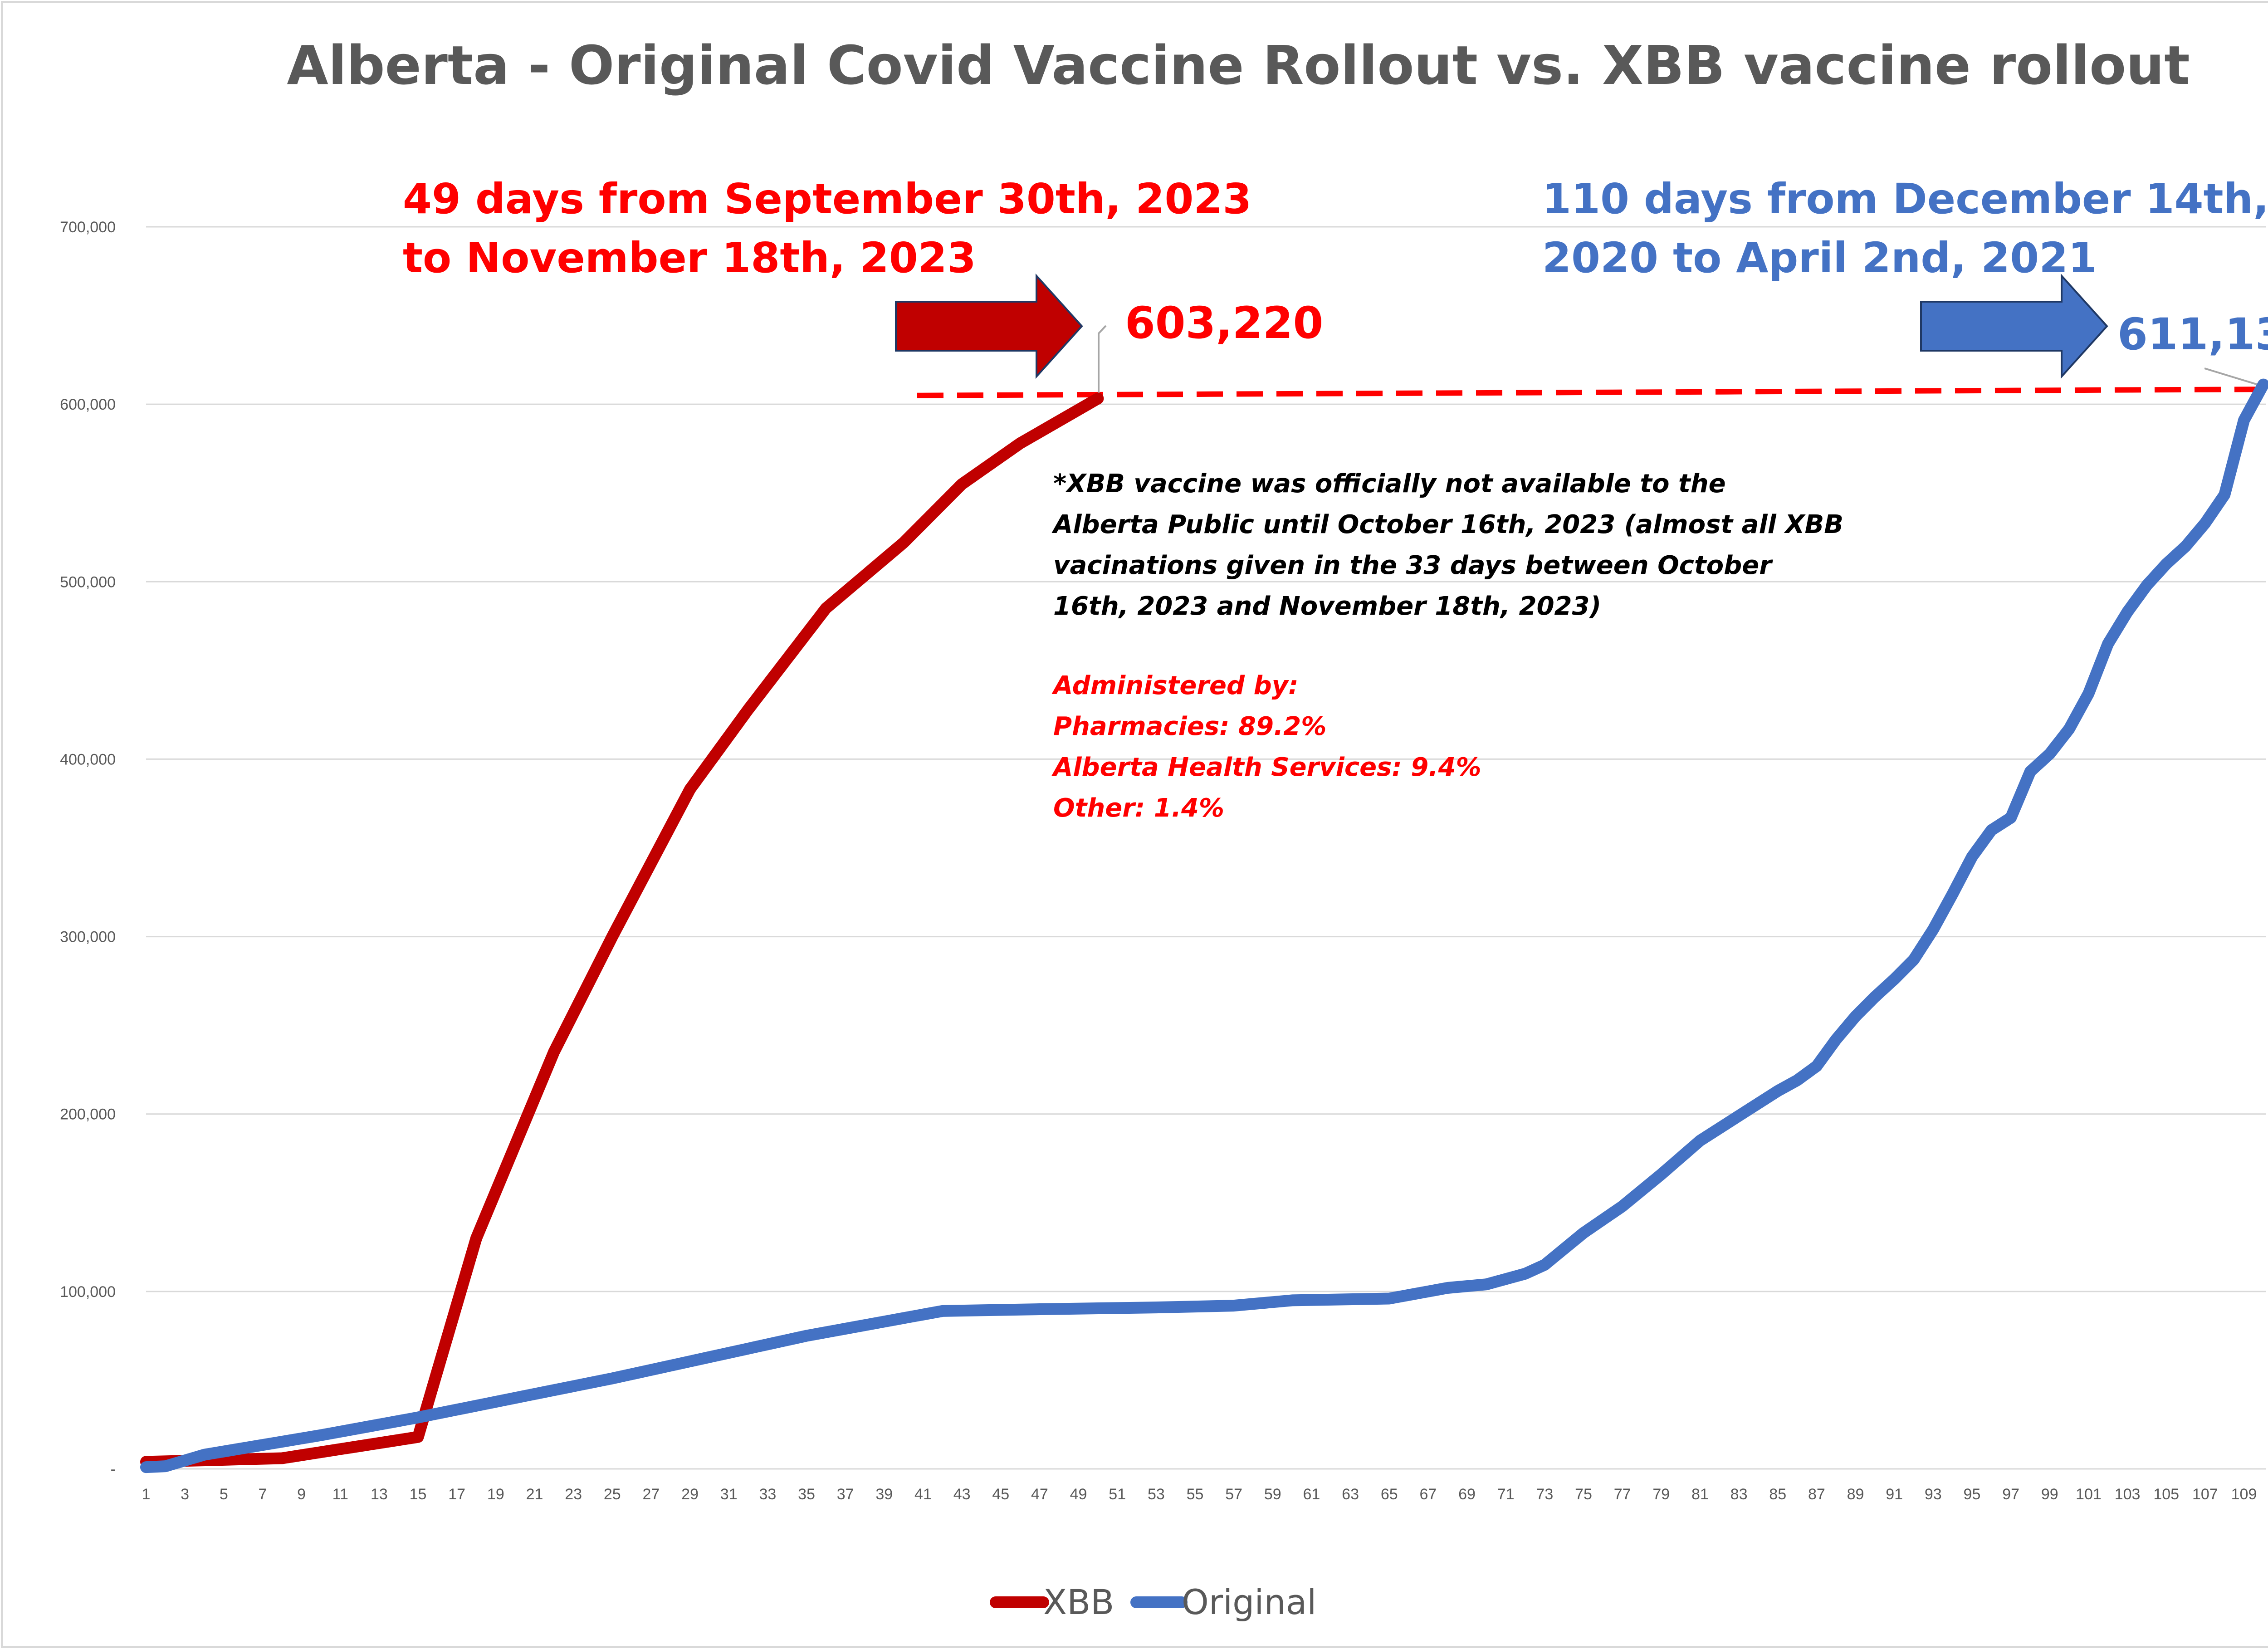  Describe the element at coordinates (88, 1292) in the screenshot. I see `y-tick-label: 100,000` at that location.